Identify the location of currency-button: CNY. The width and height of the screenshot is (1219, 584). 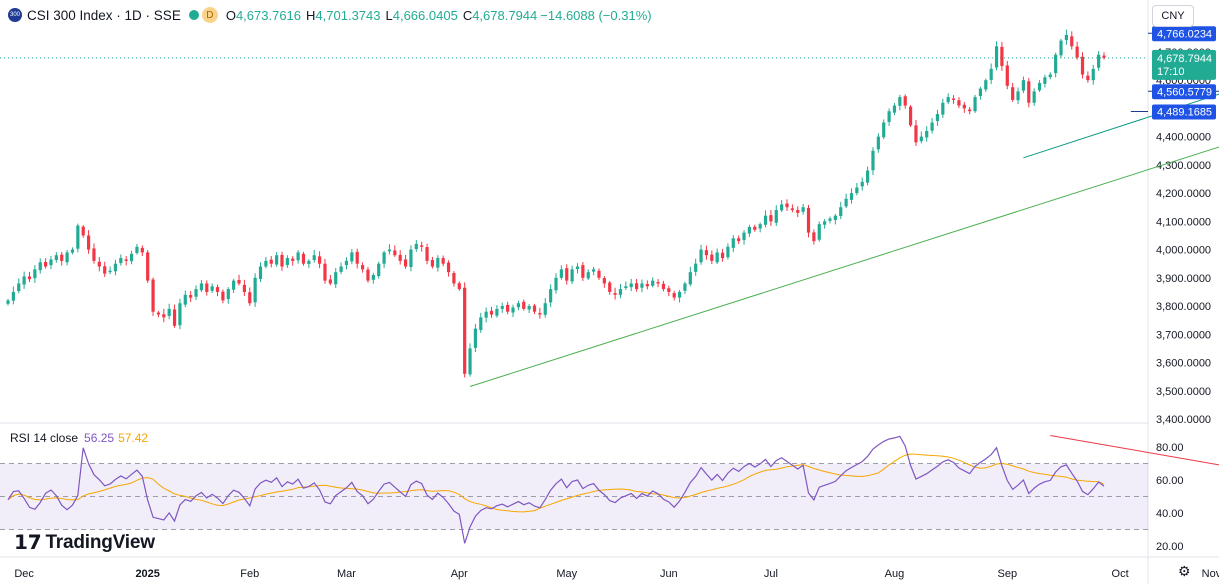
(1173, 16).